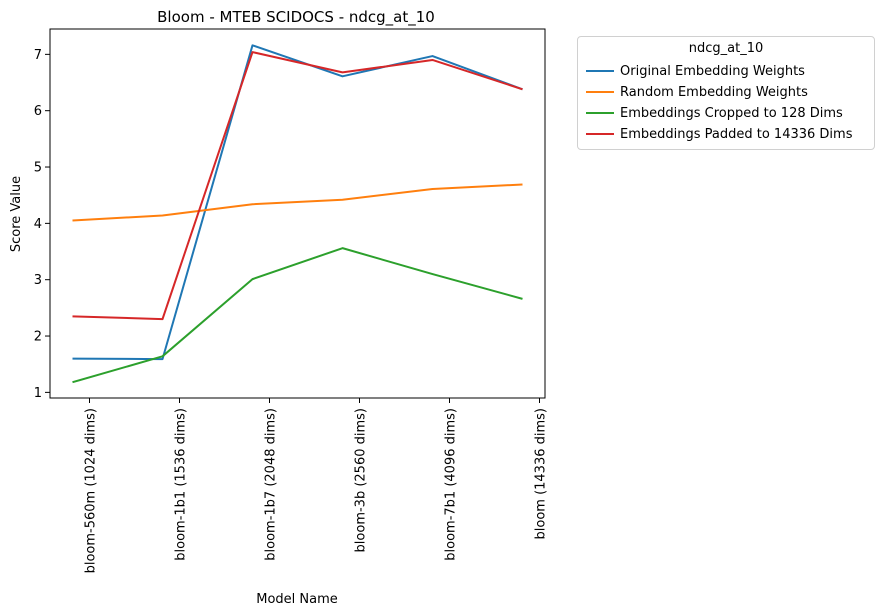 Image resolution: width=884 pixels, height=615 pixels. I want to click on y-tick-label: 7, so click(38, 55).